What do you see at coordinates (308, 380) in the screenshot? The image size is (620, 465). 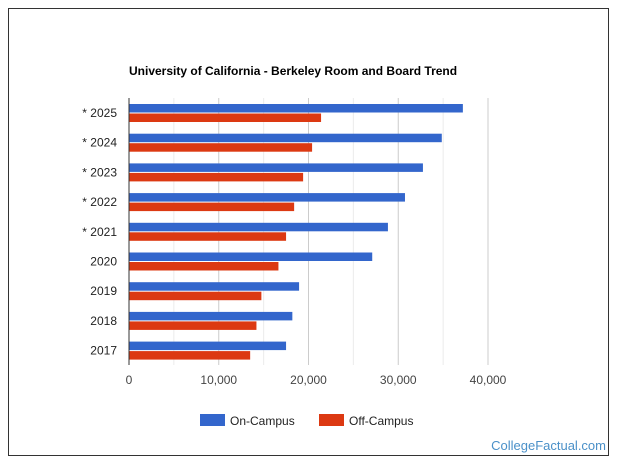 I see `x-tick-label: 20,000` at bounding box center [308, 380].